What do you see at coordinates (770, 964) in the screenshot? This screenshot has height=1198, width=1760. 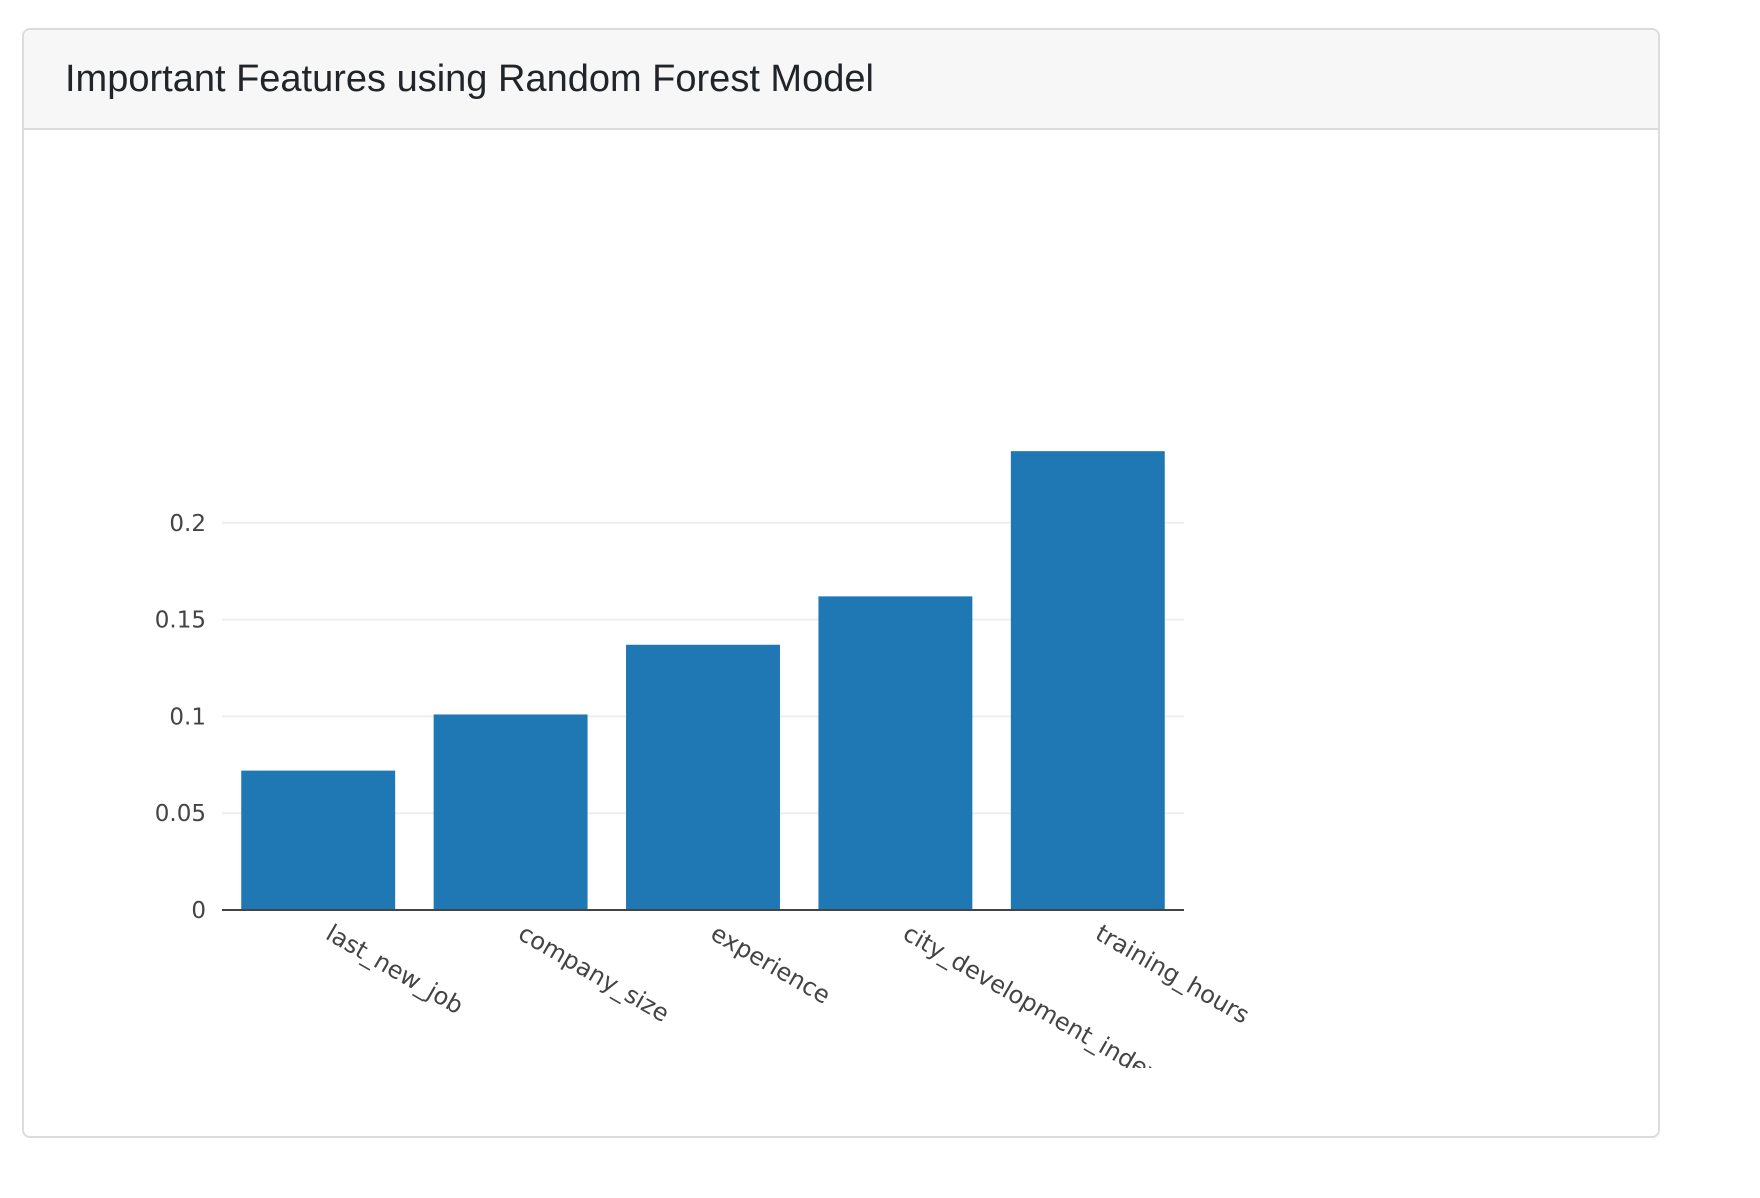 I see `x-tick-label-experience: experience` at bounding box center [770, 964].